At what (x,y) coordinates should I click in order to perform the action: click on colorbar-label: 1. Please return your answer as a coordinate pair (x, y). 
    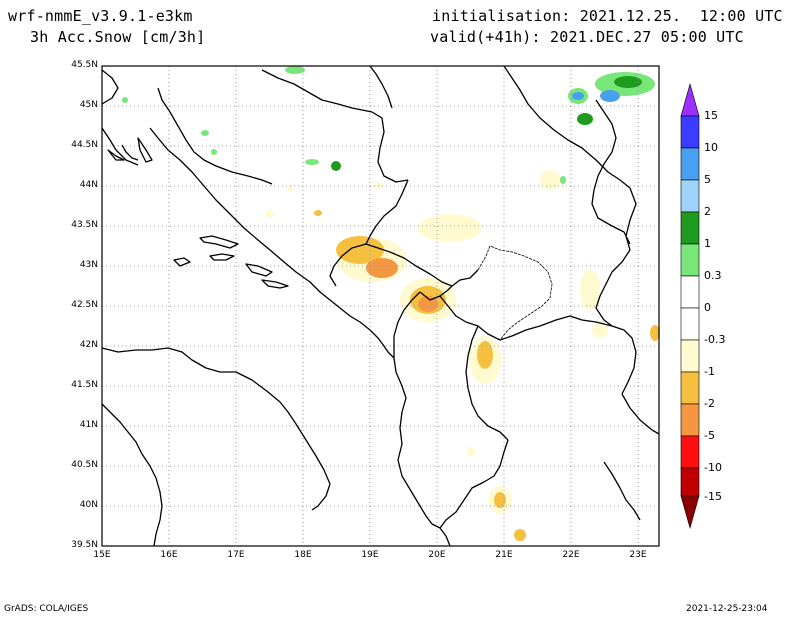
    Looking at the image, I should click on (707, 243).